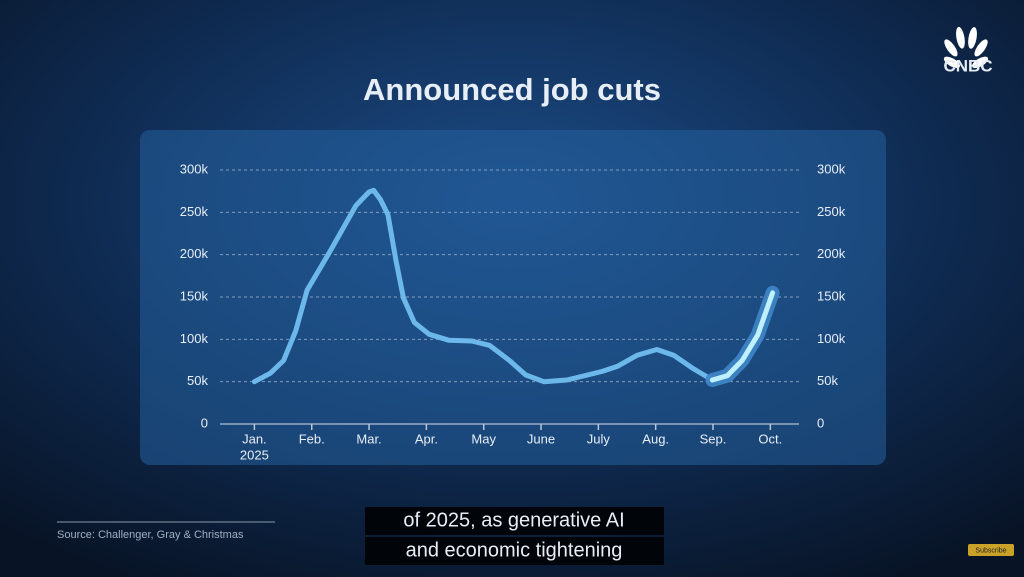 The width and height of the screenshot is (1024, 577). What do you see at coordinates (599, 438) in the screenshot?
I see `x-tick-label: July` at bounding box center [599, 438].